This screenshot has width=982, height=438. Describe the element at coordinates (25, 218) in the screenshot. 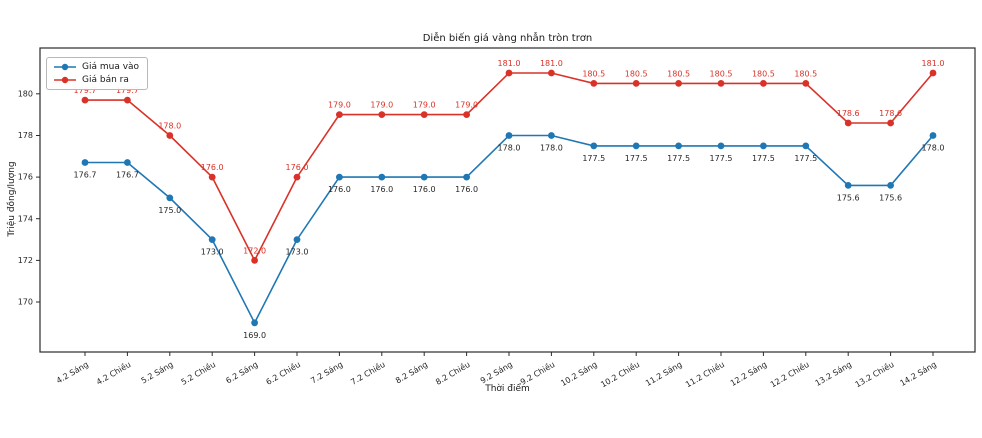

I see `svg-text: 174` at that location.